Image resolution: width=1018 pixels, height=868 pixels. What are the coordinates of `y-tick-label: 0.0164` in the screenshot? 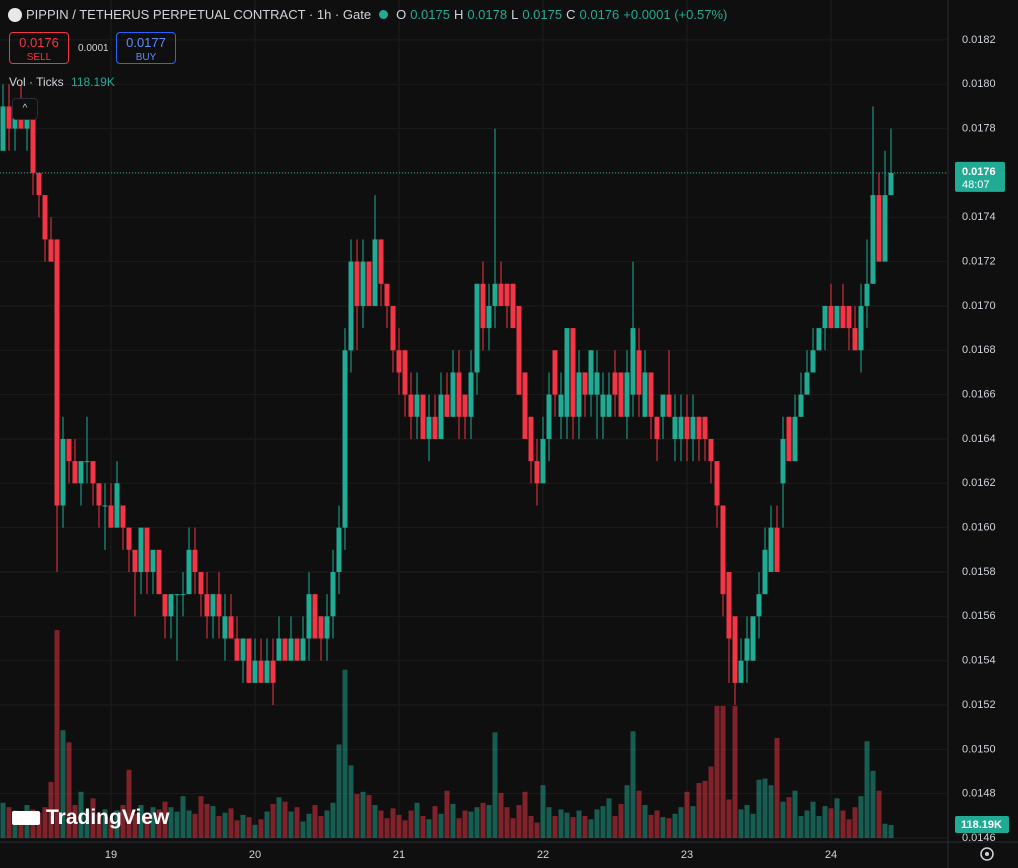 It's located at (979, 439).